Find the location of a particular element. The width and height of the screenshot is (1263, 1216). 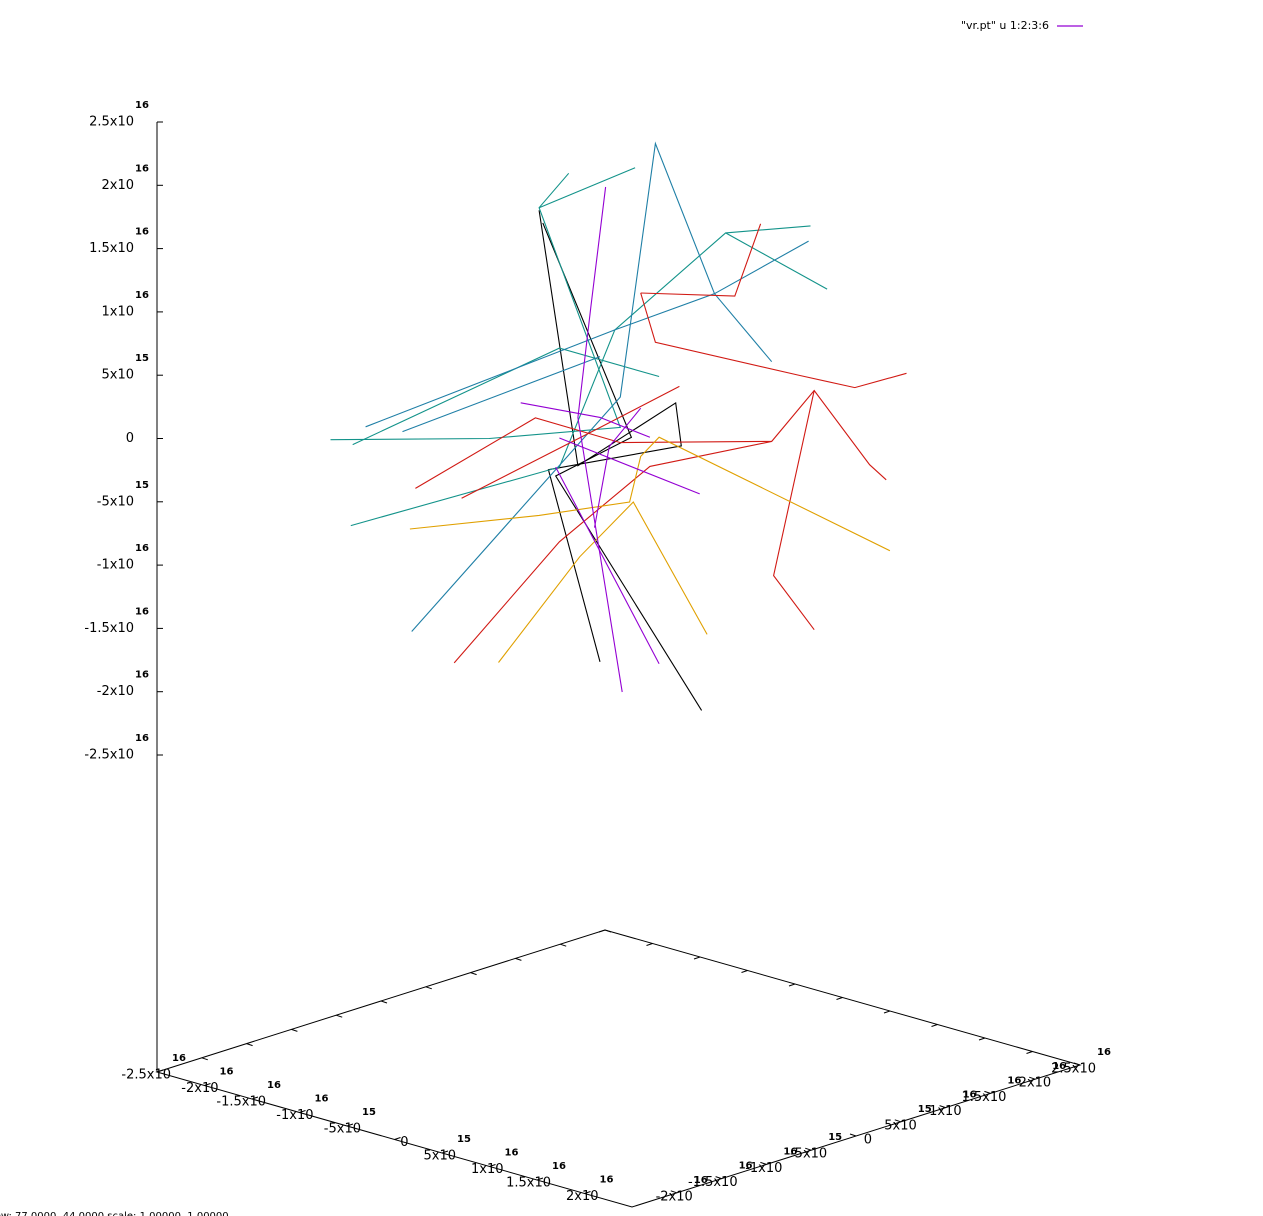

legend-label: "vr.pt" u 1:2:3:6 is located at coordinates (1005, 25).